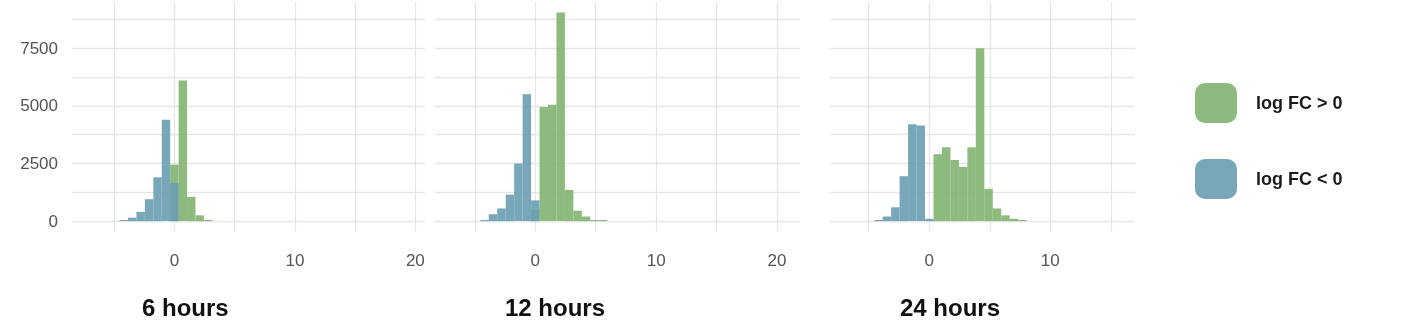 This screenshot has width=1410, height=330. Describe the element at coordinates (1299, 179) in the screenshot. I see `legend-label: log FC < 0` at that location.